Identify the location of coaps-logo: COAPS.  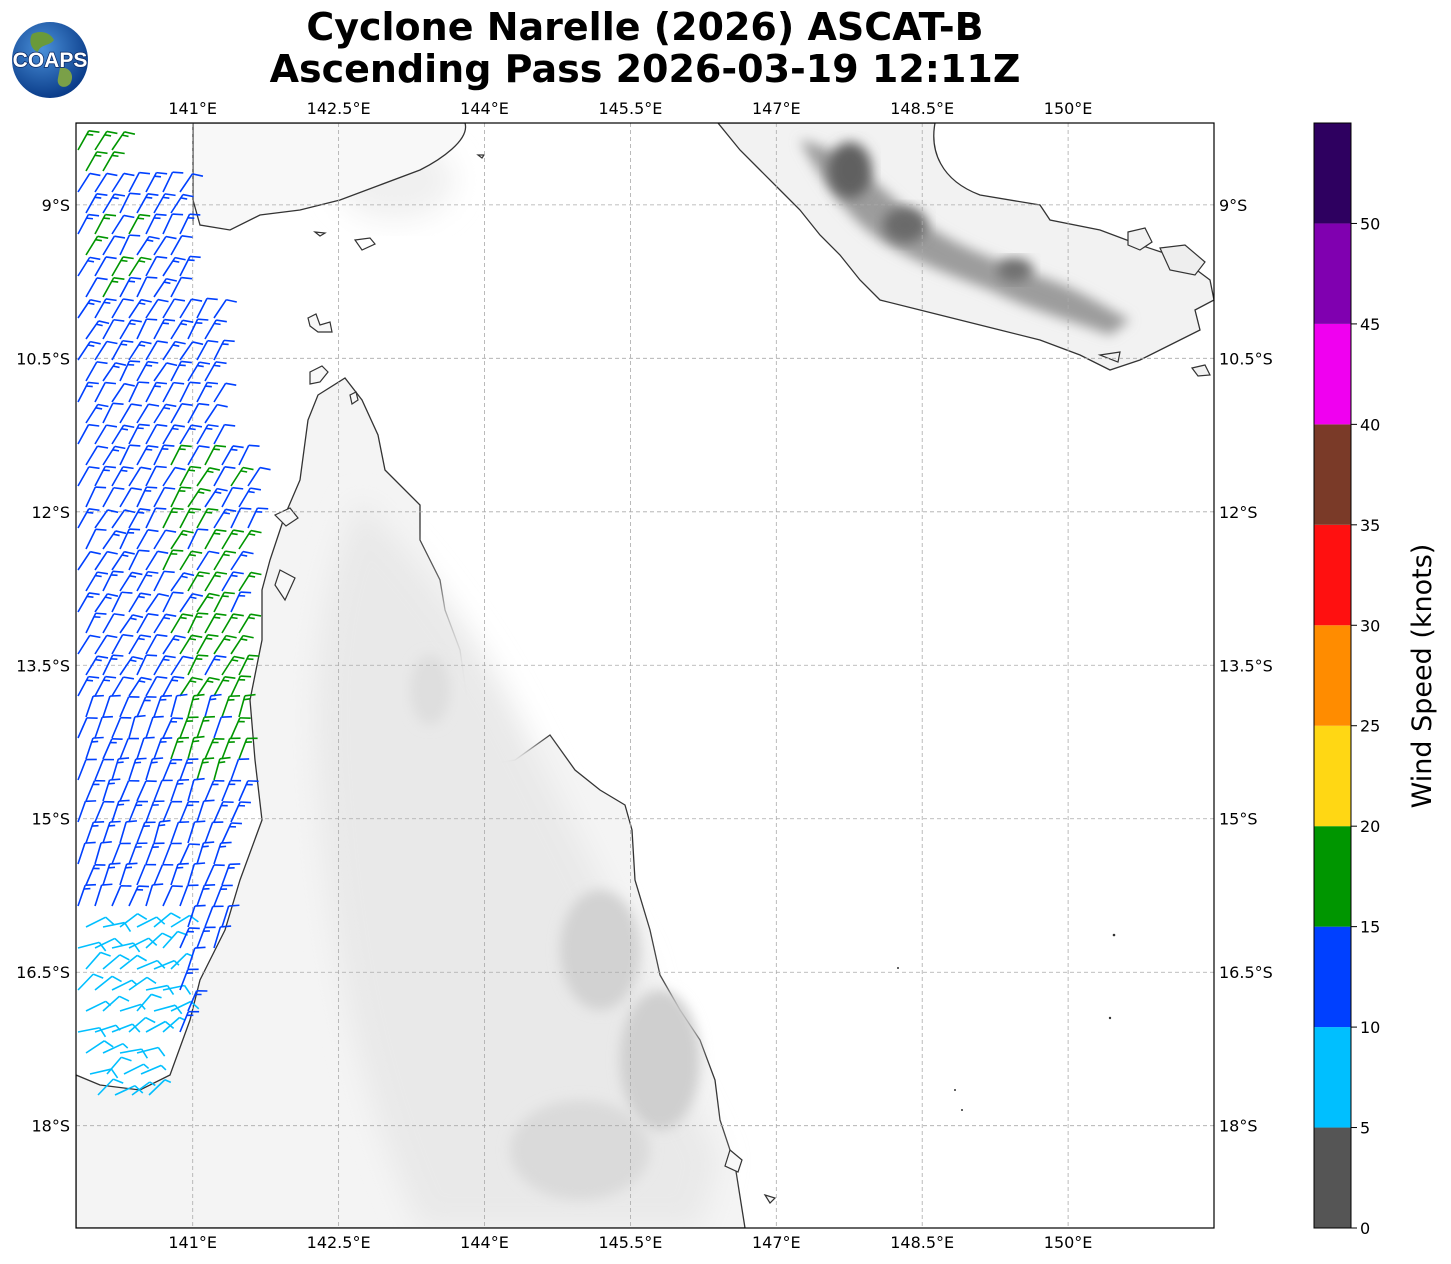
(50, 60).